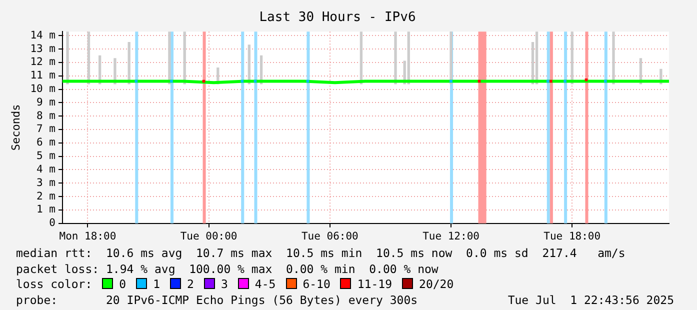  Describe the element at coordinates (46, 169) in the screenshot. I see `y-tick-label: 4 m` at that location.